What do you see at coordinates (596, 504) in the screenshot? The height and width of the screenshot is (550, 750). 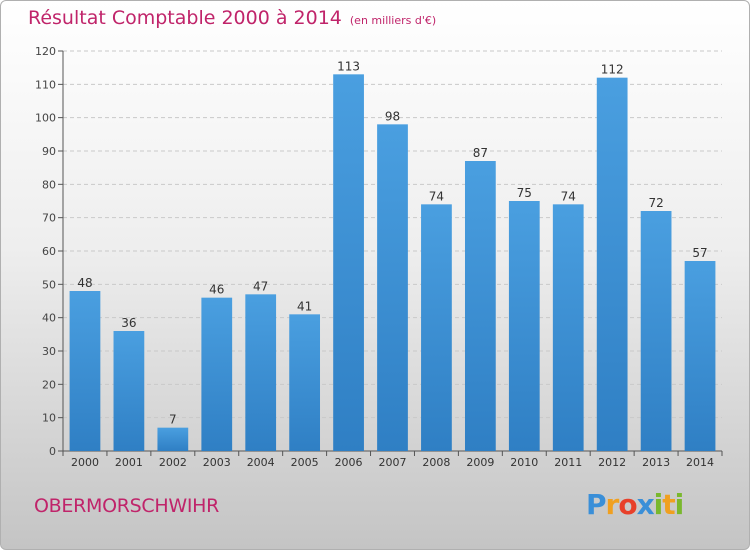 I see `logo-letter: P` at bounding box center [596, 504].